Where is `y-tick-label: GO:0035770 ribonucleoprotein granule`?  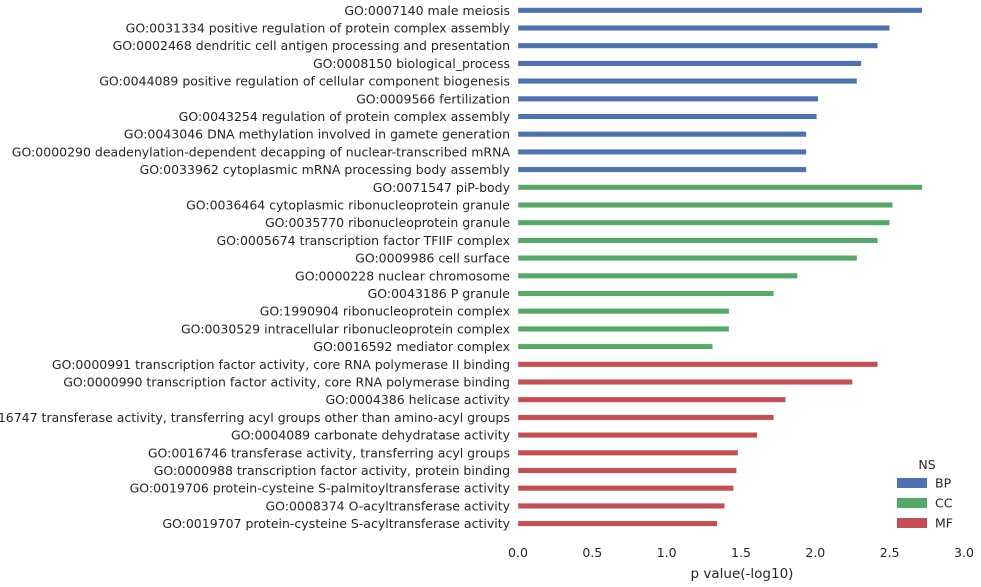
y-tick-label: GO:0035770 ribonucleoprotein granule is located at coordinates (387, 222).